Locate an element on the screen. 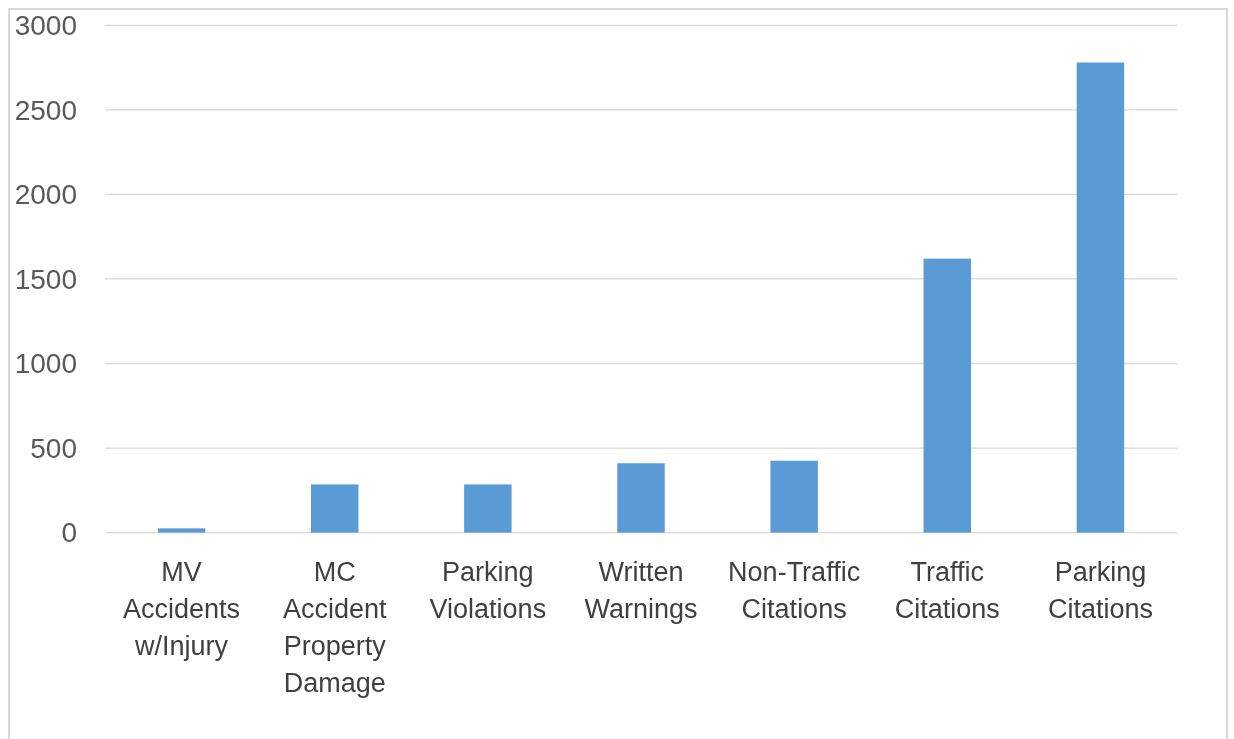 The image size is (1234, 739). y-tick-label: 500 is located at coordinates (53, 448).